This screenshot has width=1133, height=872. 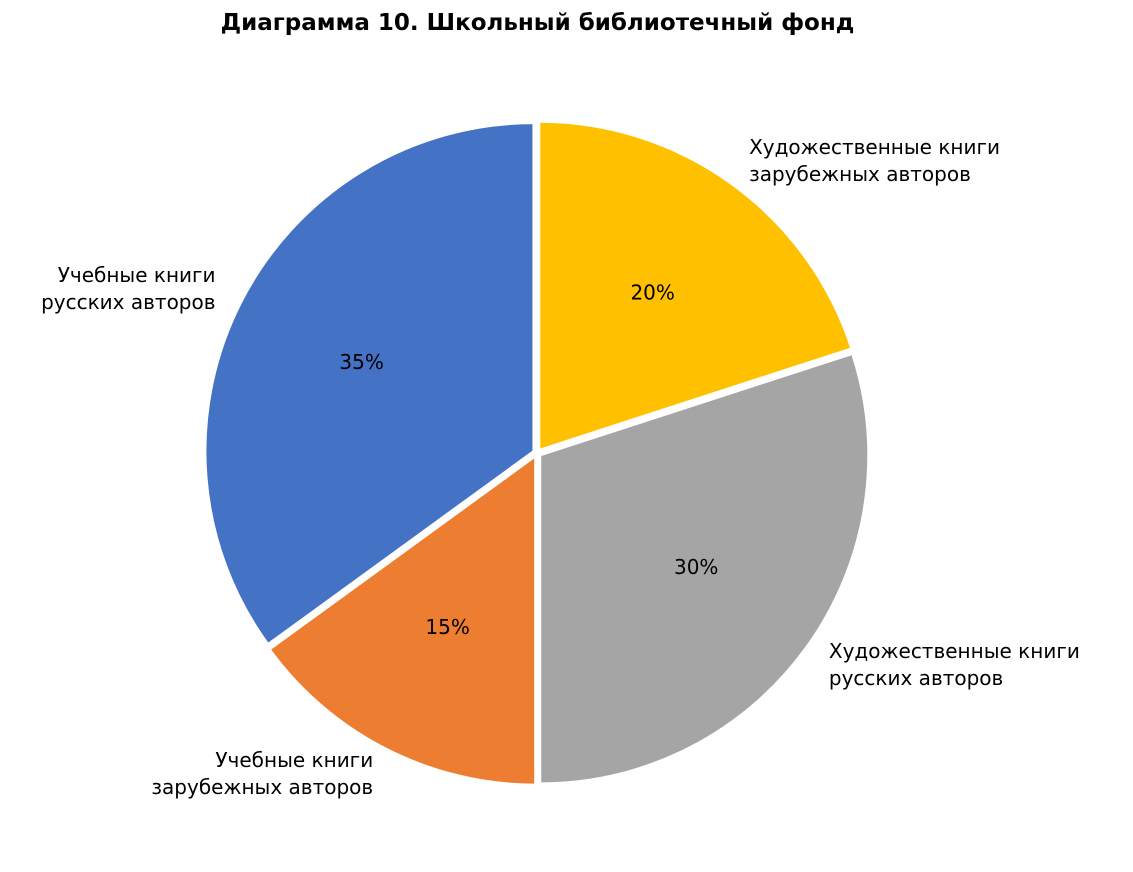 What do you see at coordinates (954, 665) in the screenshot?
I see `category-label: Художественные книги русских авторов` at bounding box center [954, 665].